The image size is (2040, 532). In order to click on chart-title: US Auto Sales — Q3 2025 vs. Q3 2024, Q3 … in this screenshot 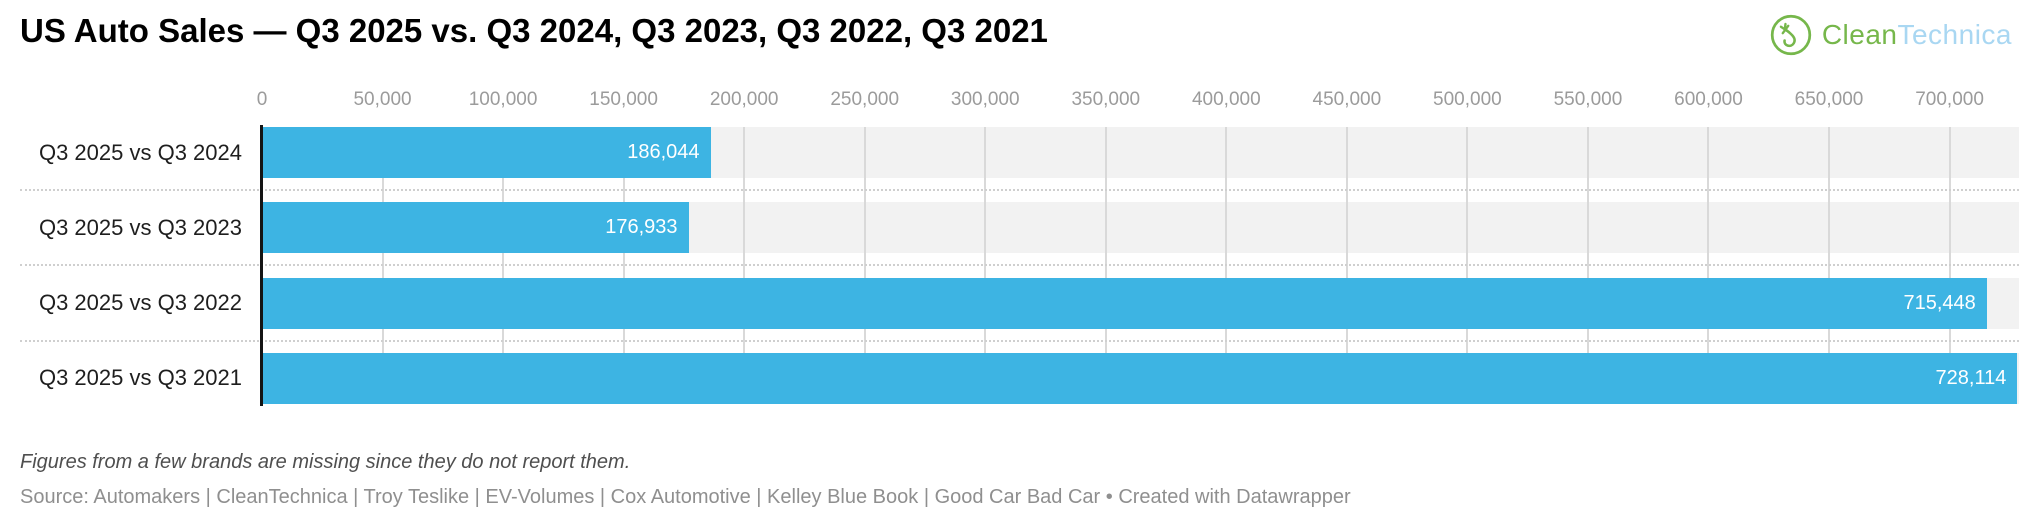, I will do `click(534, 30)`.